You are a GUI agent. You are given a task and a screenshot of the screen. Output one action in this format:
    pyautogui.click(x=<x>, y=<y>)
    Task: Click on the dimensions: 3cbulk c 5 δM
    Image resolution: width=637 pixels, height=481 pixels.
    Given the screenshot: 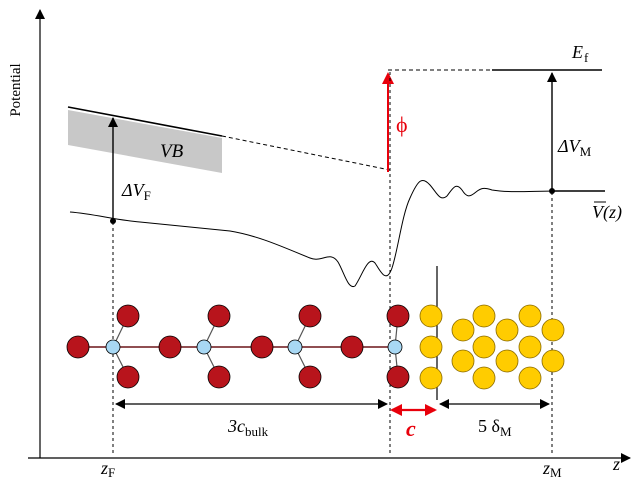 What is the action you would take?
    pyautogui.click(x=332, y=420)
    